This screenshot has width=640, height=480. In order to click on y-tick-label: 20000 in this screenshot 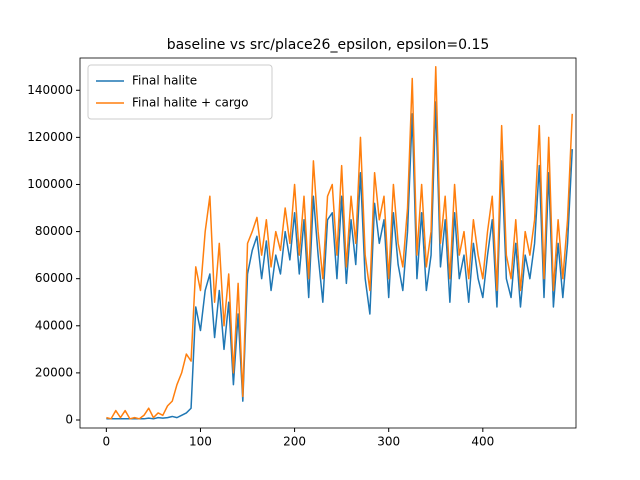, I will do `click(54, 372)`.